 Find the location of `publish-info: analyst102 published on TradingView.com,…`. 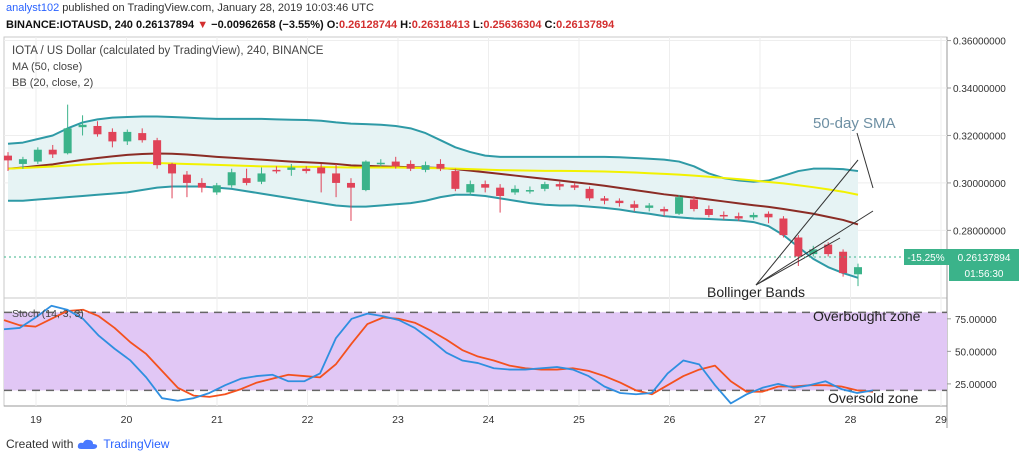

publish-info: analyst102 published on TradingView.com,… is located at coordinates (190, 8).